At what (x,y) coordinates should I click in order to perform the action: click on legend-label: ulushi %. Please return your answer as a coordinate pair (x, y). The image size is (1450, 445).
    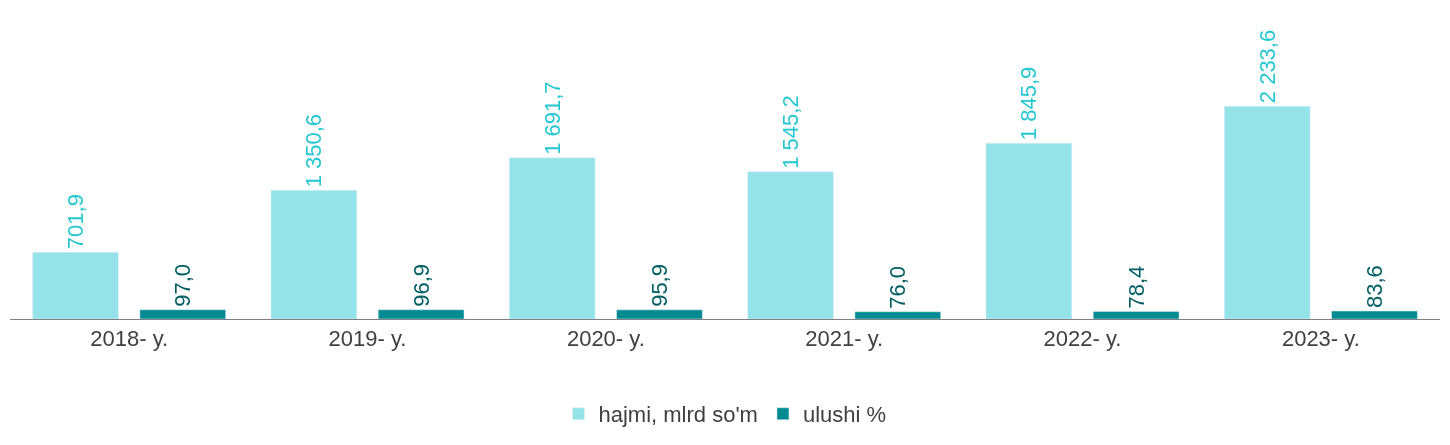
    Looking at the image, I should click on (844, 415).